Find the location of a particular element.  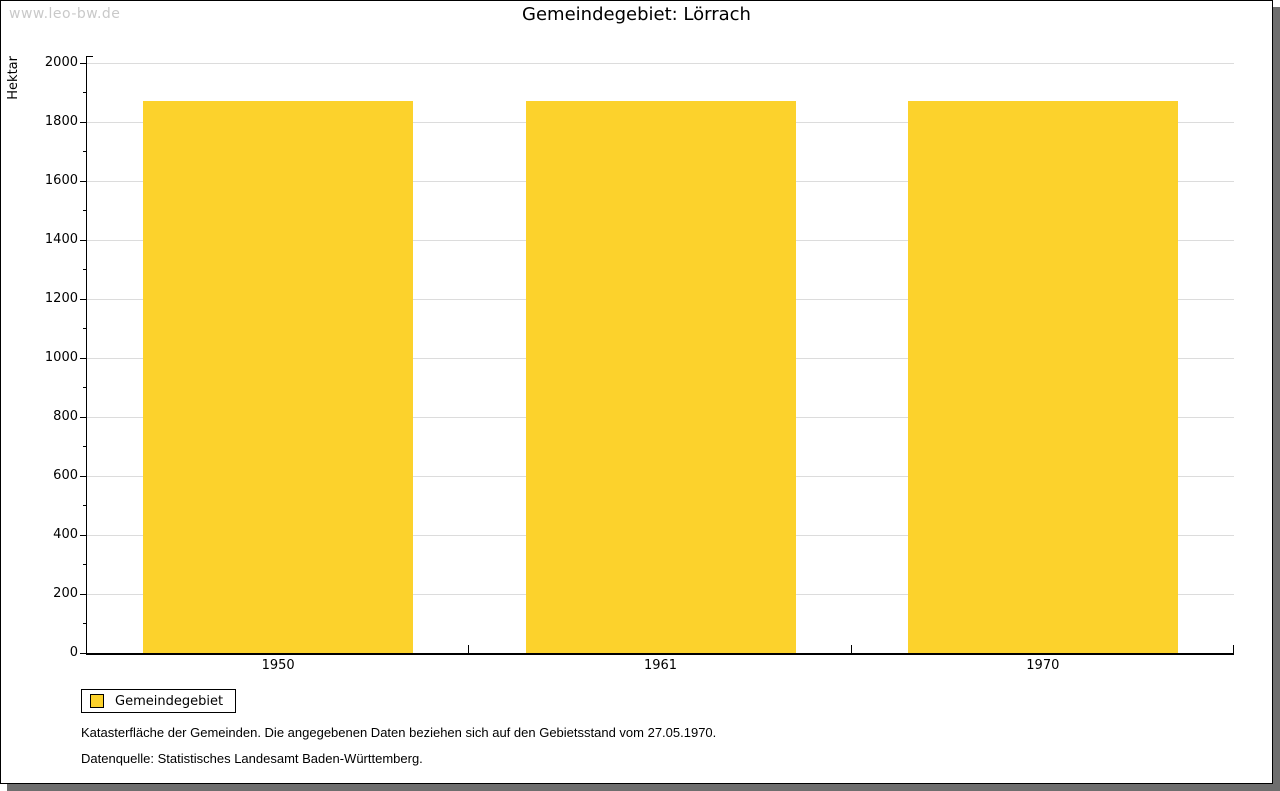

y-axis-top-extension is located at coordinates (86, 59).